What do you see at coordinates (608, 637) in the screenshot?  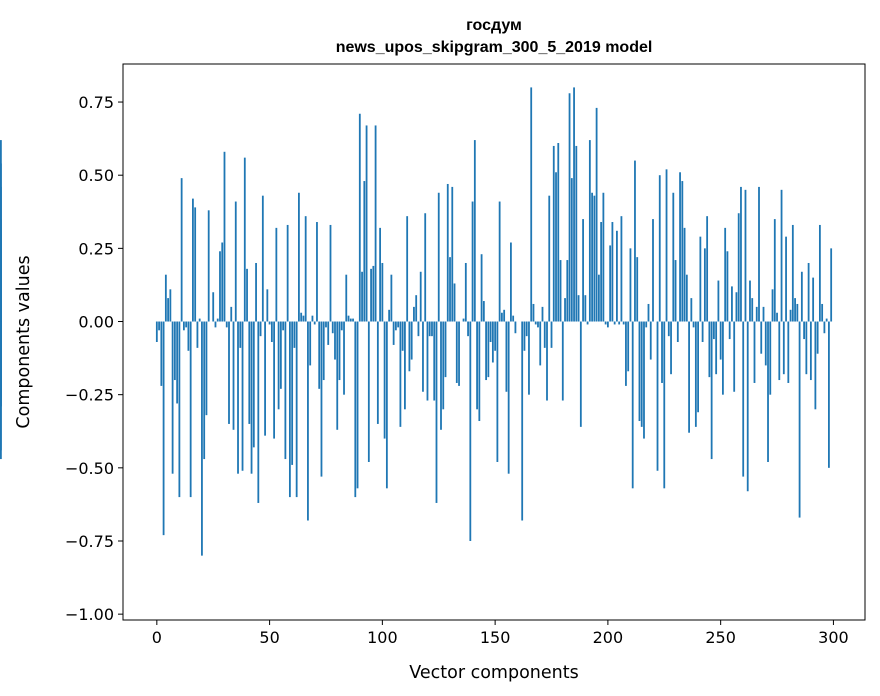 I see `x-tick-label: 200` at bounding box center [608, 637].